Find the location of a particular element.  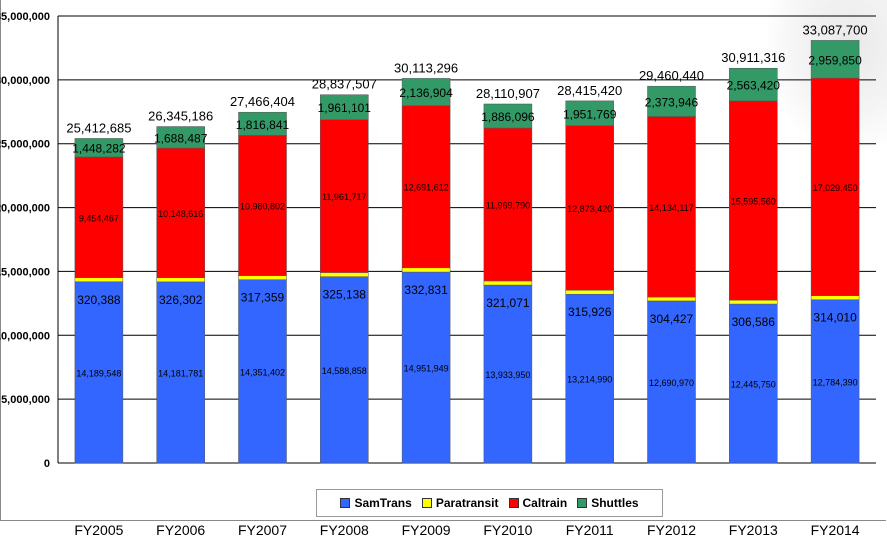

y-tick-label: 0 is located at coordinates (47, 464).